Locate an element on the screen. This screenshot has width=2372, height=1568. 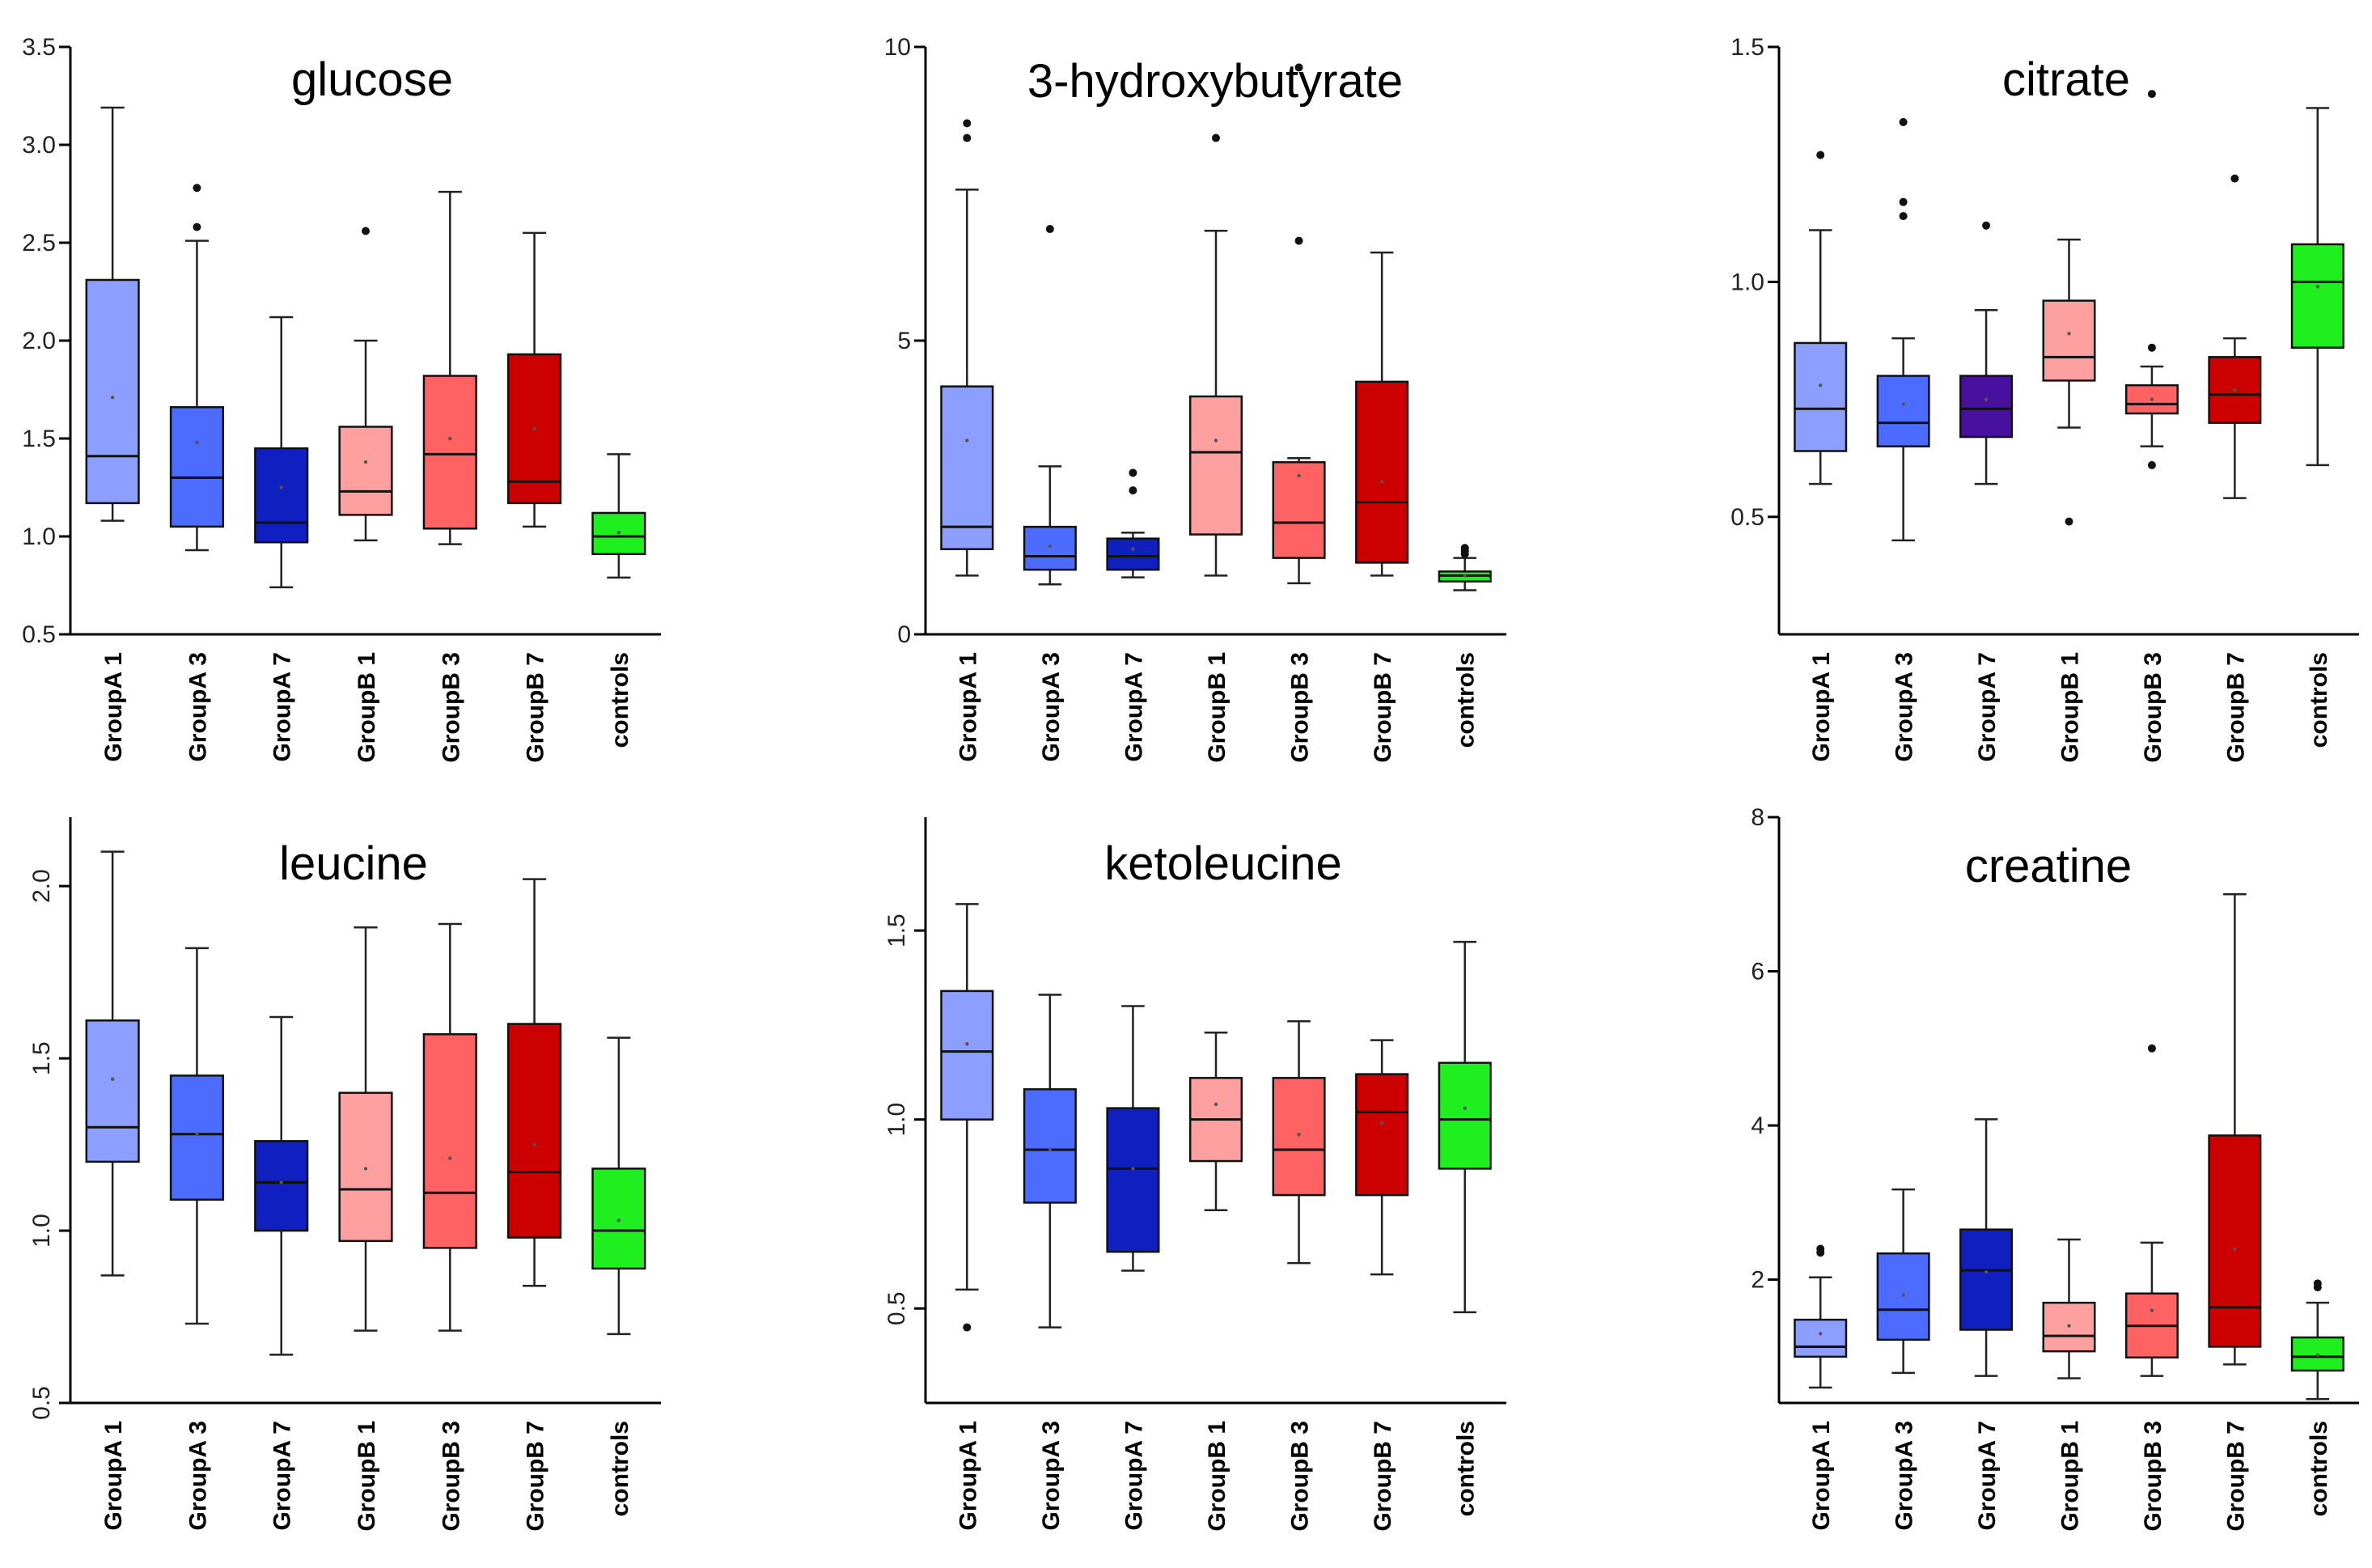
chart-title: 3-hydroxybutyrate is located at coordinates (1215, 82).